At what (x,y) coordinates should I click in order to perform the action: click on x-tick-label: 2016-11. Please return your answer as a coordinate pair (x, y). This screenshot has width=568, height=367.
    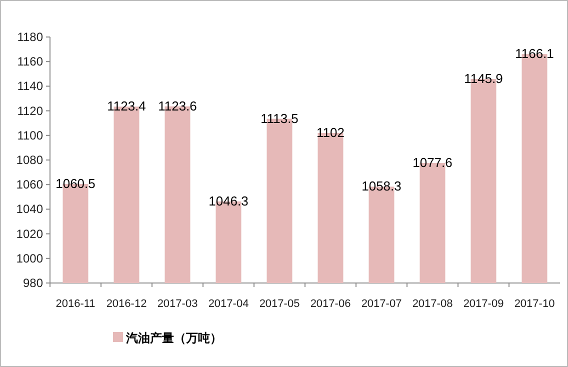
    Looking at the image, I should click on (76, 304).